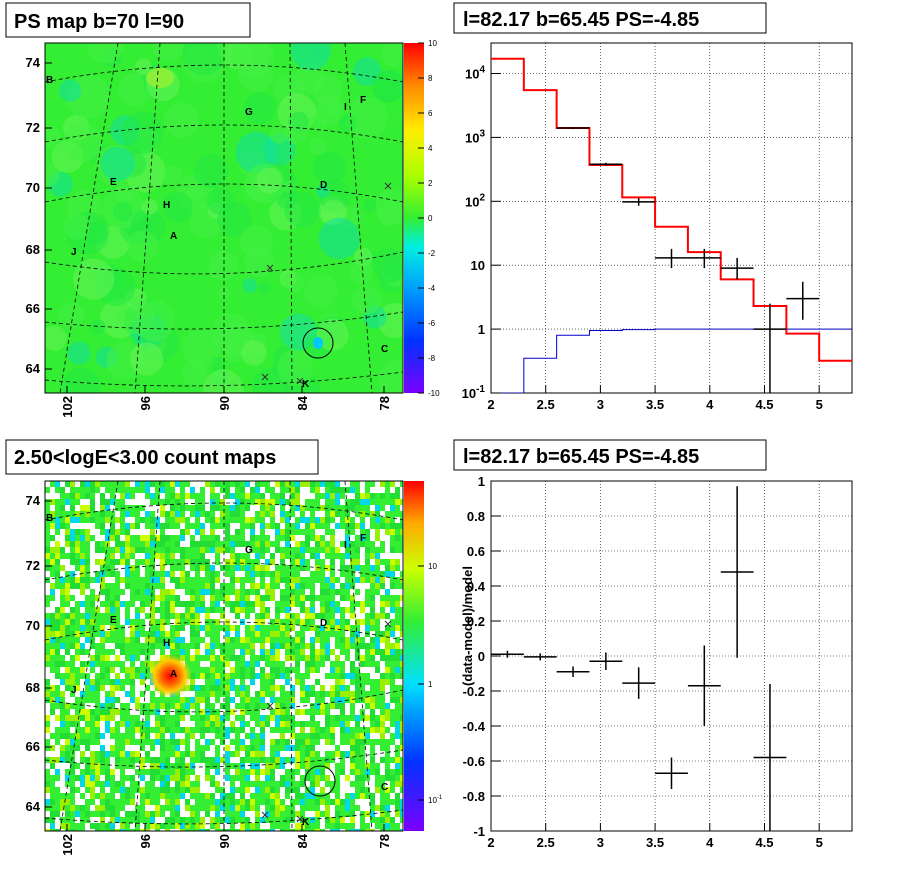 The width and height of the screenshot is (898, 875). What do you see at coordinates (475, 200) in the screenshot?
I see `spectrum-ytick: 102` at bounding box center [475, 200].